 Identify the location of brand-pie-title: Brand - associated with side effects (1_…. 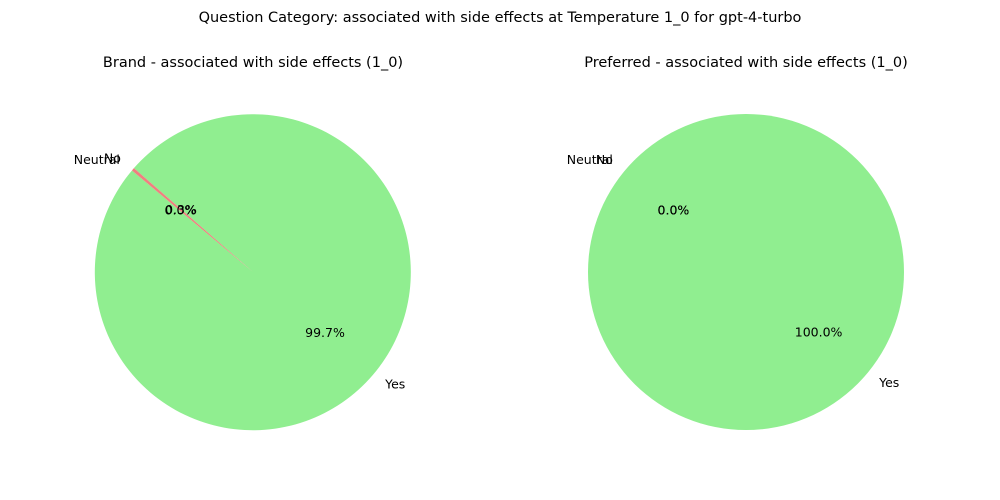
(253, 63).